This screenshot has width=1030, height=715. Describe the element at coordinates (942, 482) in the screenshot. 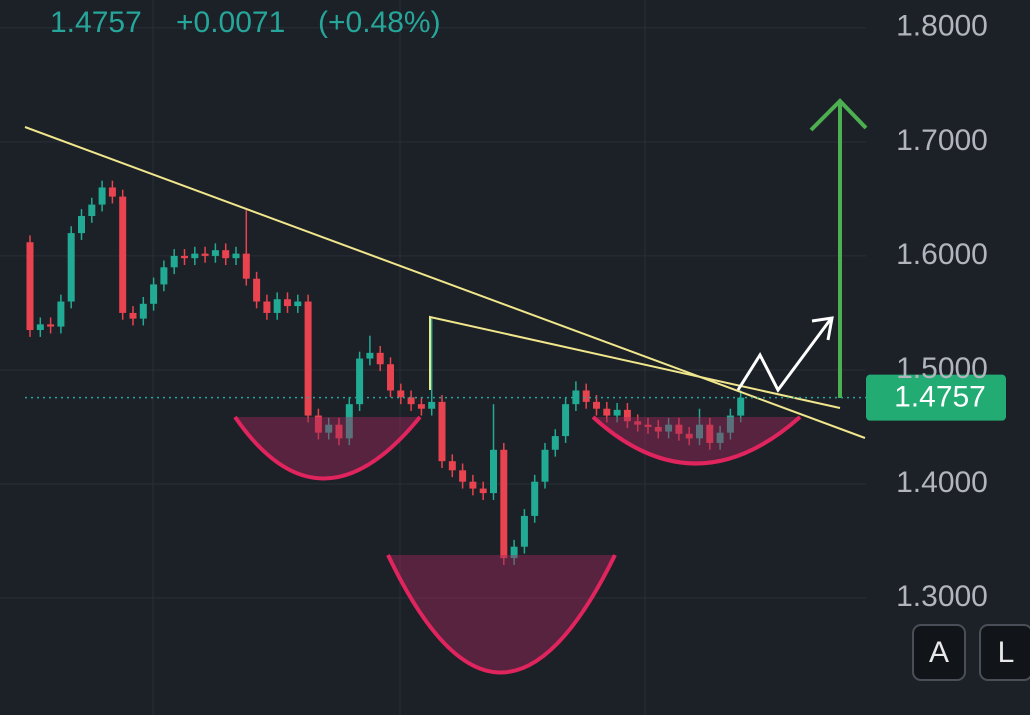

I see `y-tick-label: 1.4000` at that location.